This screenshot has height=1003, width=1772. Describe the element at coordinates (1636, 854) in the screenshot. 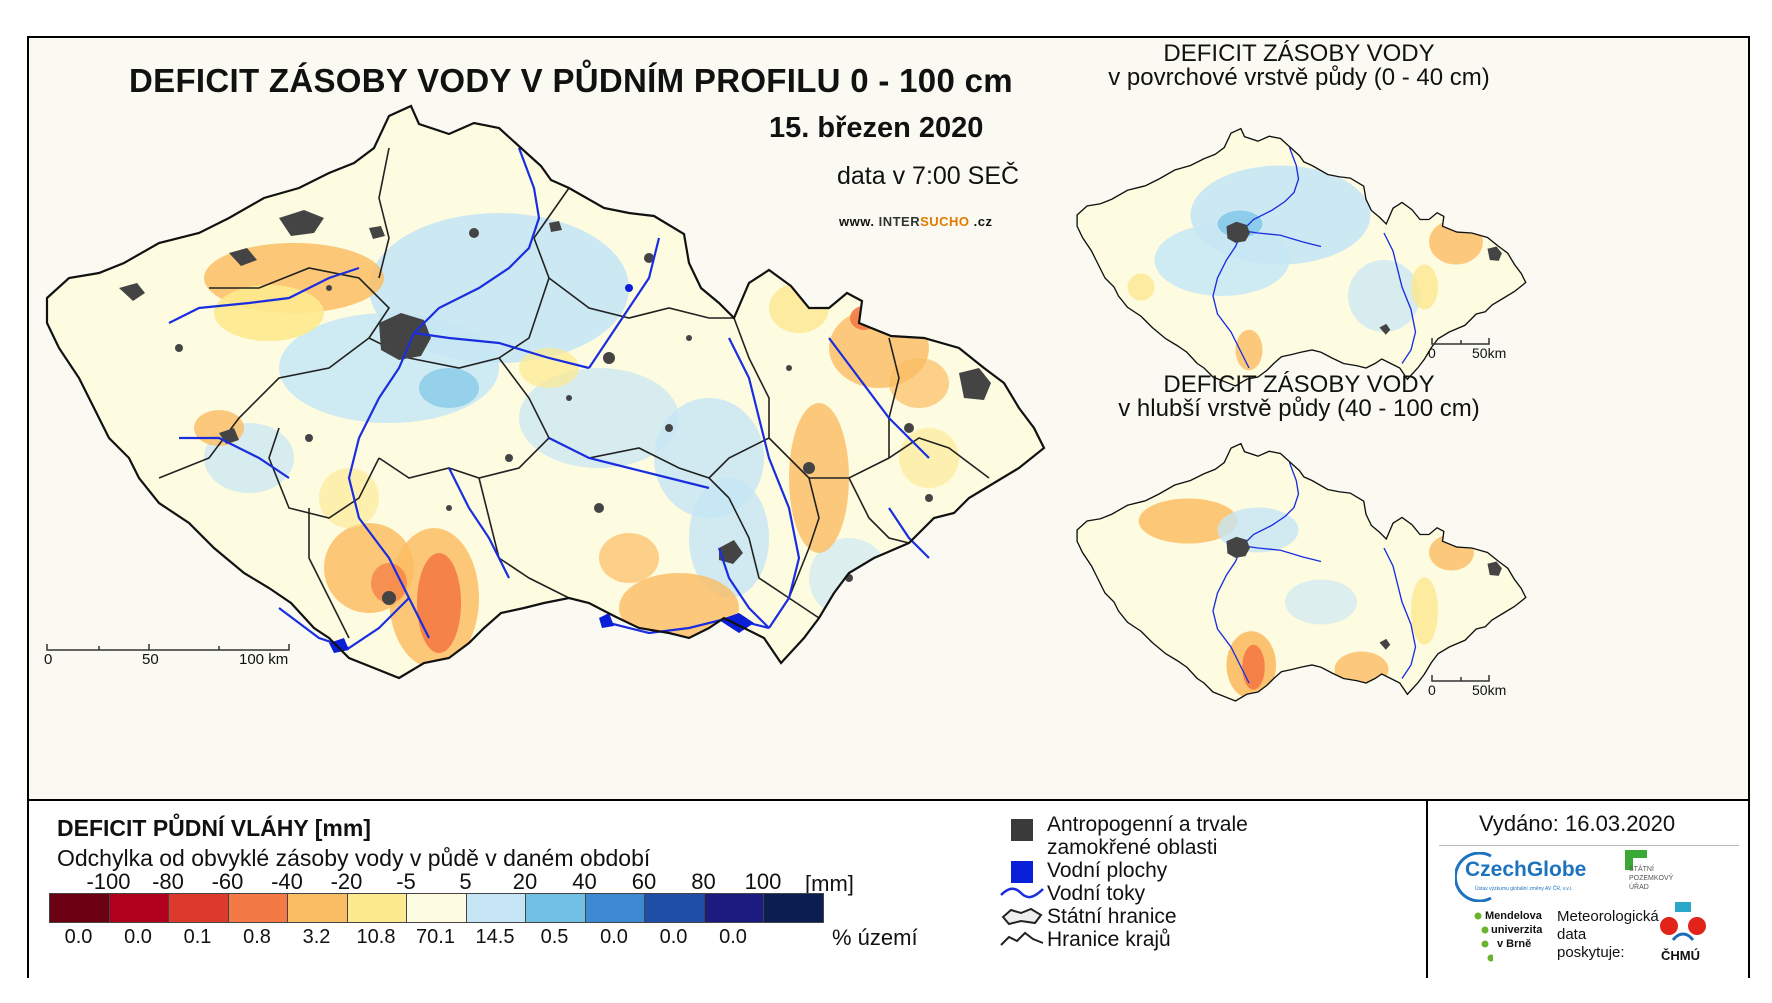

I see `spu-logo-bar-top` at that location.